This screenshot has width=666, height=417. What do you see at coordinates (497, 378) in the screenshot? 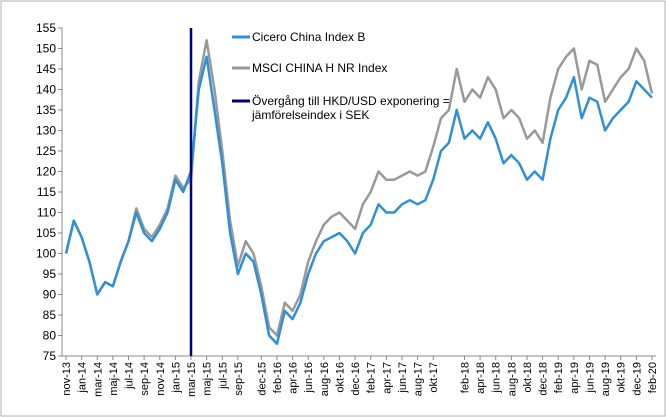
I see `x-tick-label: jun-18` at bounding box center [497, 378].